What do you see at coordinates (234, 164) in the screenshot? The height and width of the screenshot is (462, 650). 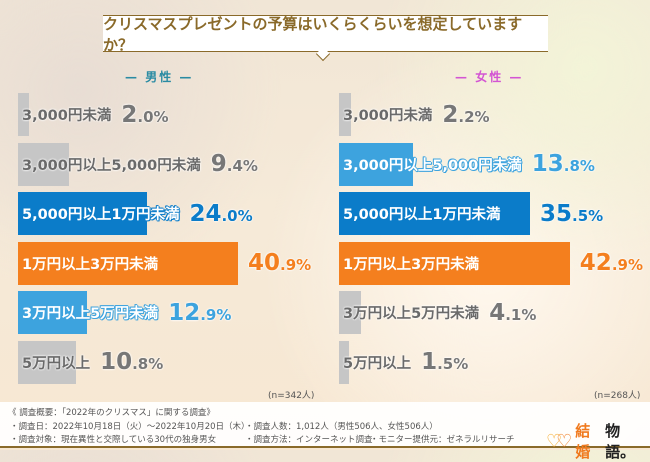 I see `value-label: 9.4%` at bounding box center [234, 164].